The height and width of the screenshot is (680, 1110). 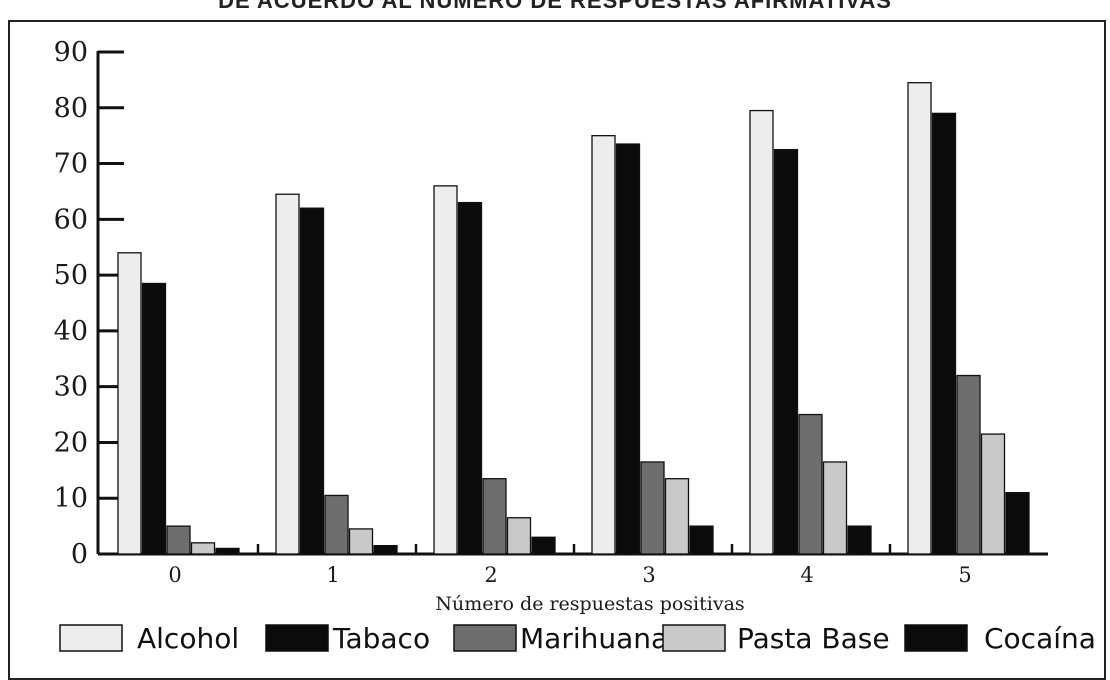 I want to click on legend-label-marihuana: Marihuana, so click(x=594, y=638).